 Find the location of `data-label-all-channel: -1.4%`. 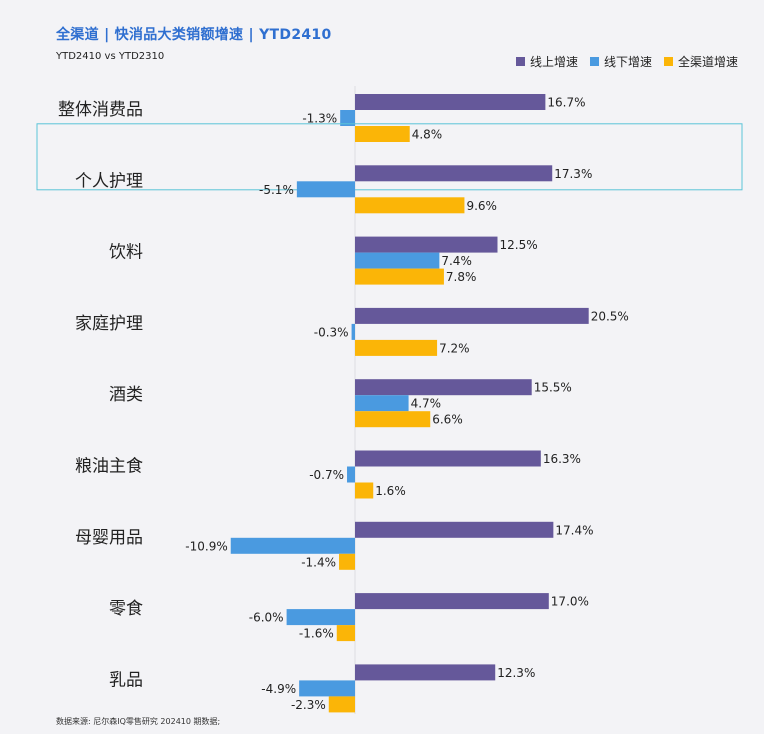

data-label-all-channel: -1.4% is located at coordinates (318, 562).